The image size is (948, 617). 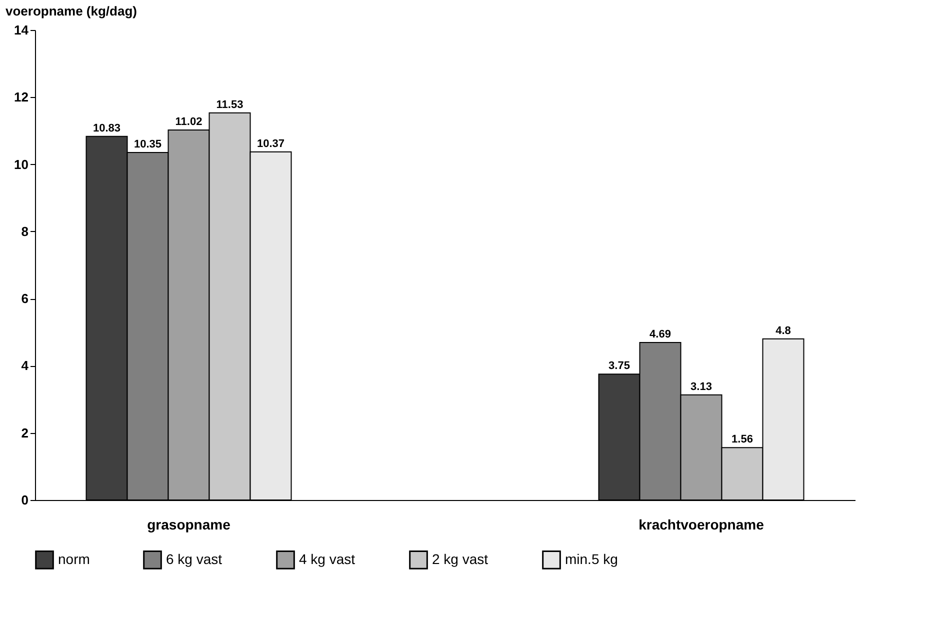 What do you see at coordinates (25, 366) in the screenshot?
I see `y-tick-label: 4` at bounding box center [25, 366].